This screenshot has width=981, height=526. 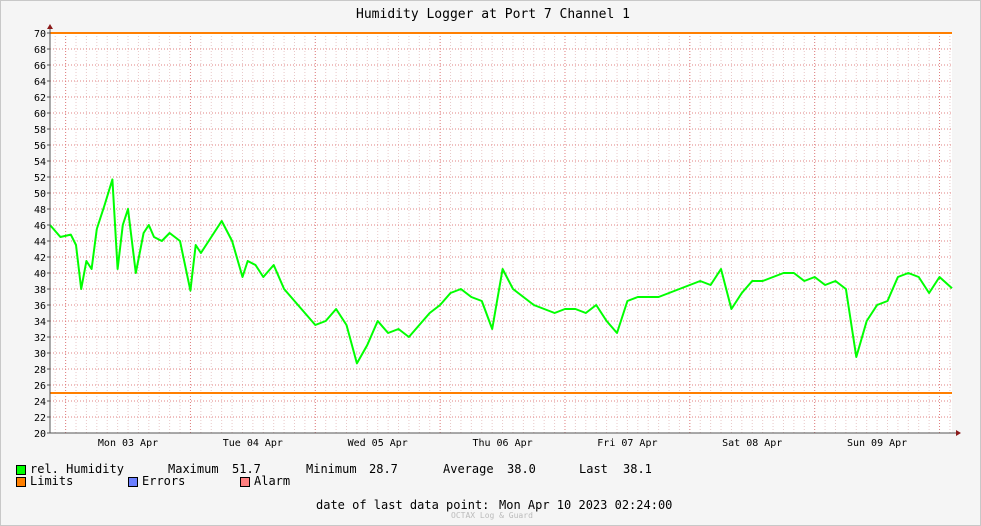 I want to click on alarm-swatch, so click(x=245, y=482).